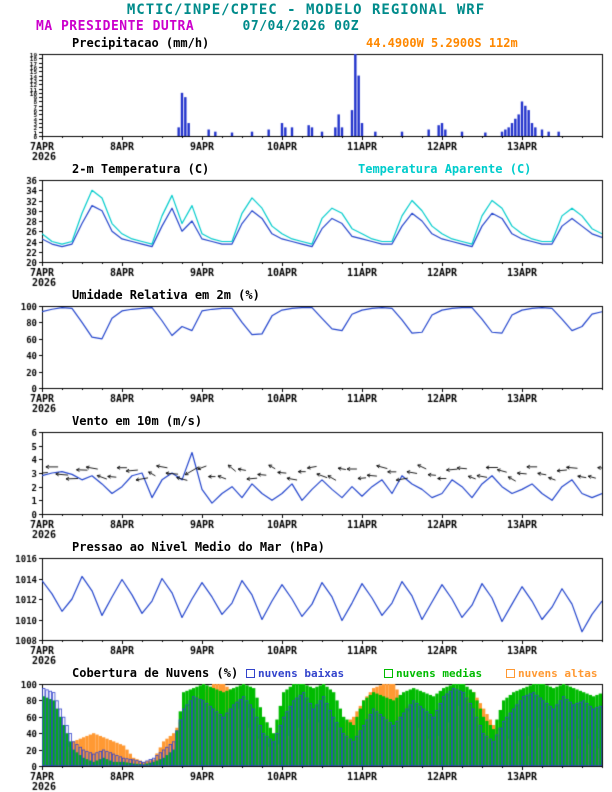 Image resolution: width=612 pixels, height=792 pixels. I want to click on legend-high-clouds: nuvens altas, so click(551, 673).